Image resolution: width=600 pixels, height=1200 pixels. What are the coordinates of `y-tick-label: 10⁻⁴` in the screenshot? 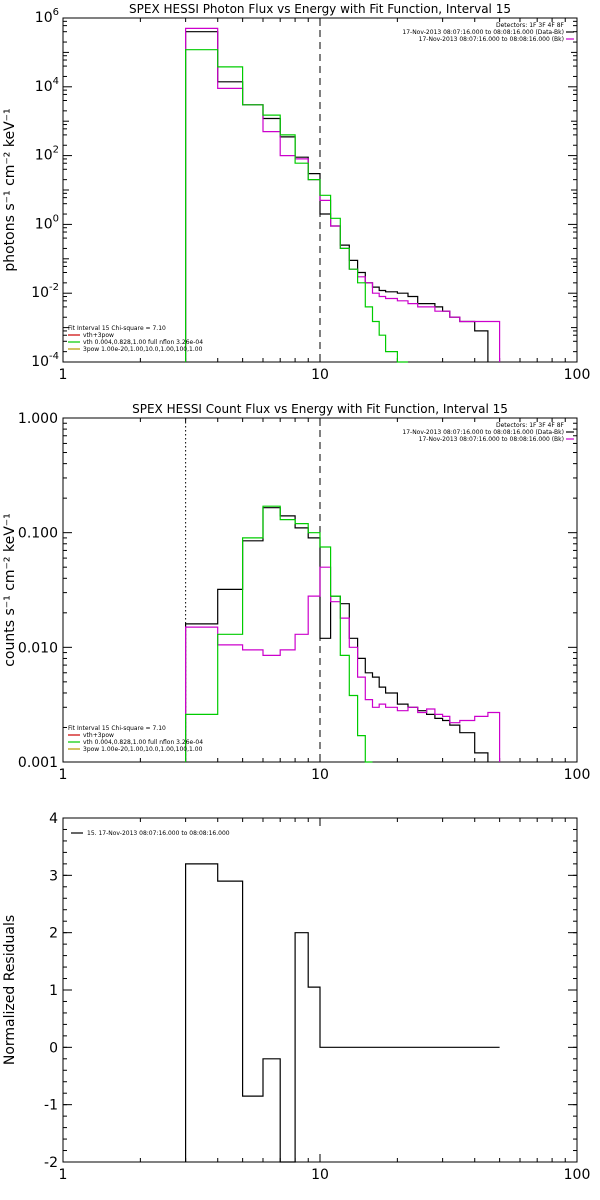 It's located at (45, 360).